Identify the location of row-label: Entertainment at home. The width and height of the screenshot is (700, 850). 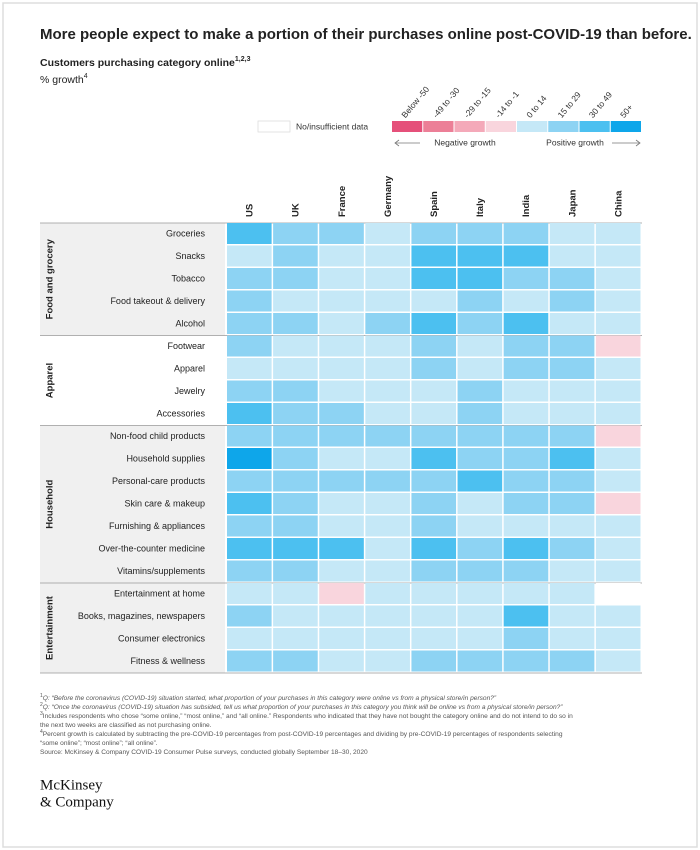
(159, 594).